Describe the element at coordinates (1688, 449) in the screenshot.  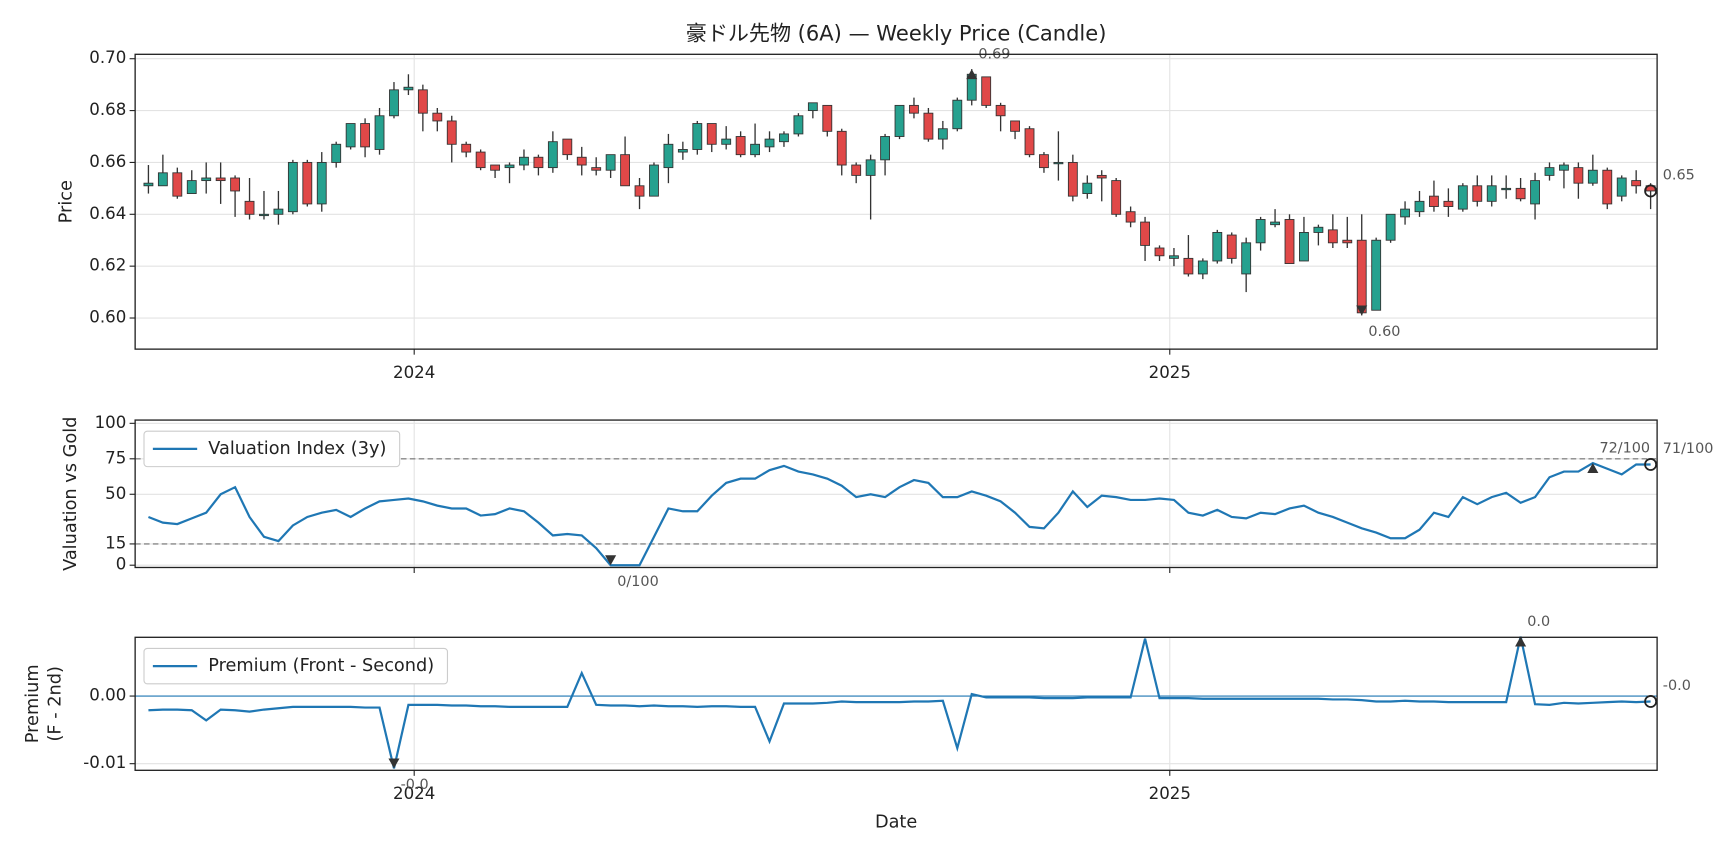
I see `last-annotation: 71/100` at that location.